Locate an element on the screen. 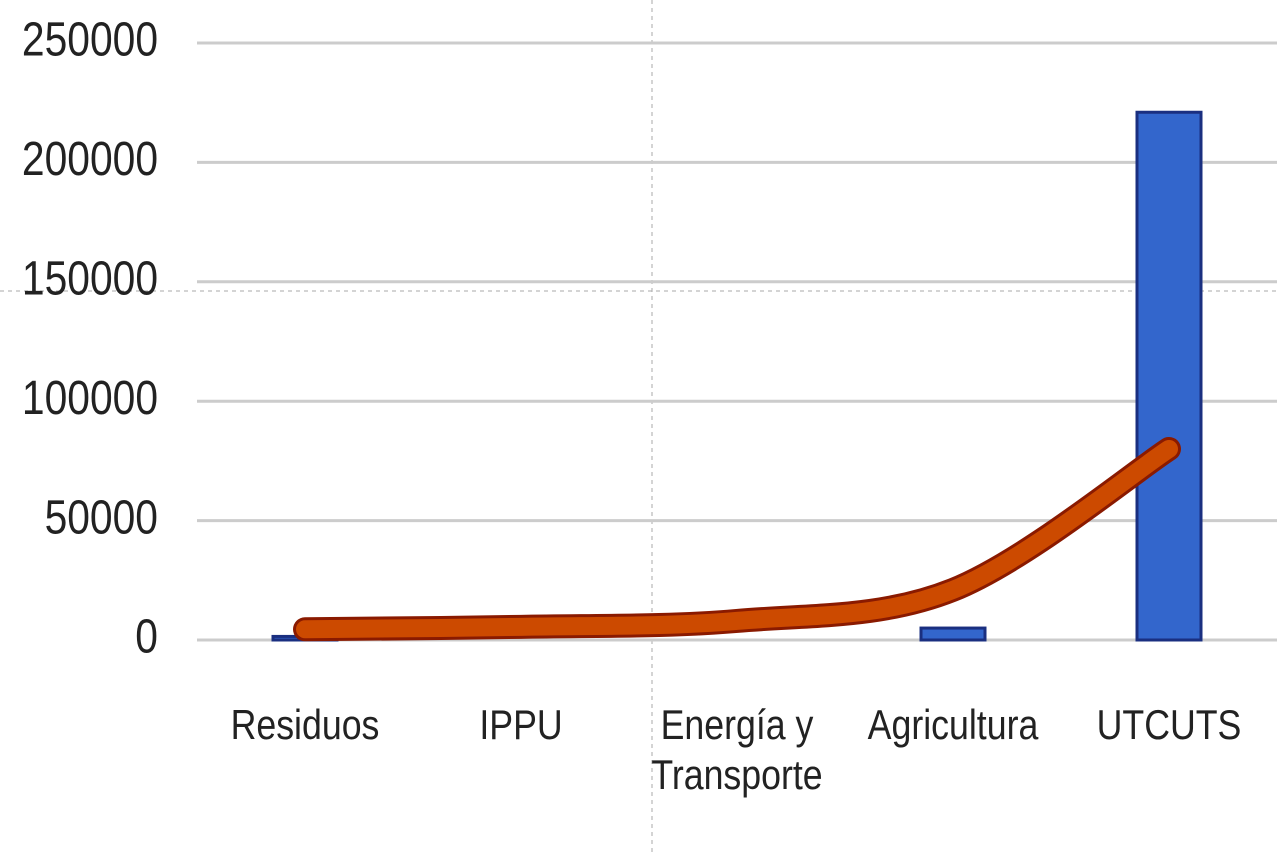 This screenshot has height=856, width=1277. x-tick-label: Energía y Transporte is located at coordinates (737, 749).